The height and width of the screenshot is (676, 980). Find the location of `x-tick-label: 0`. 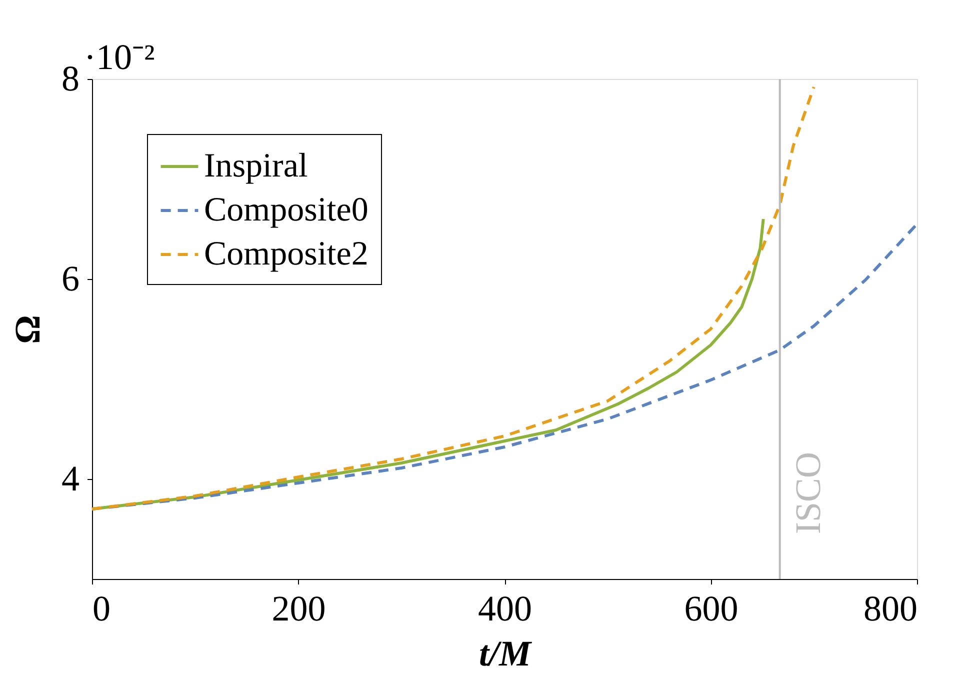

x-tick-label: 0 is located at coordinates (101, 608).